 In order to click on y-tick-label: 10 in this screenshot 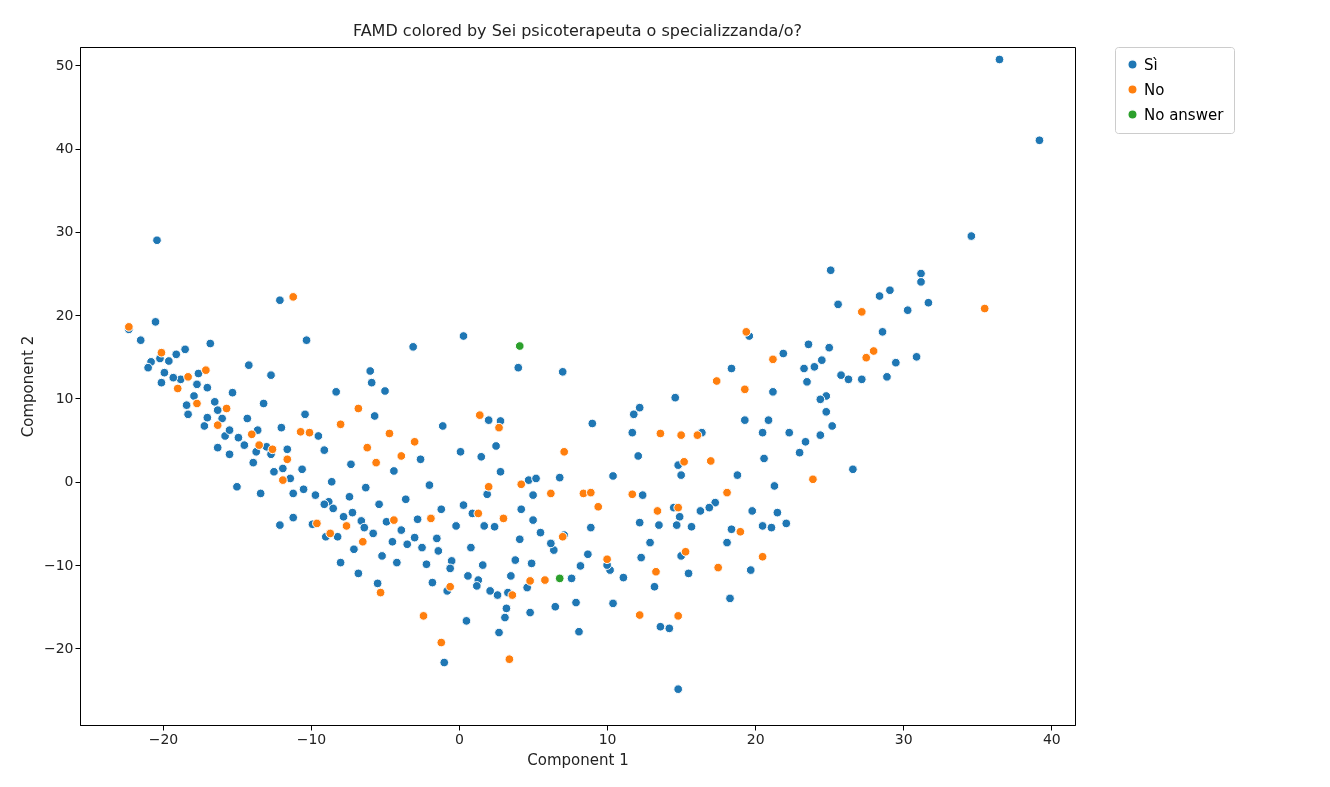, I will do `click(64, 397)`.